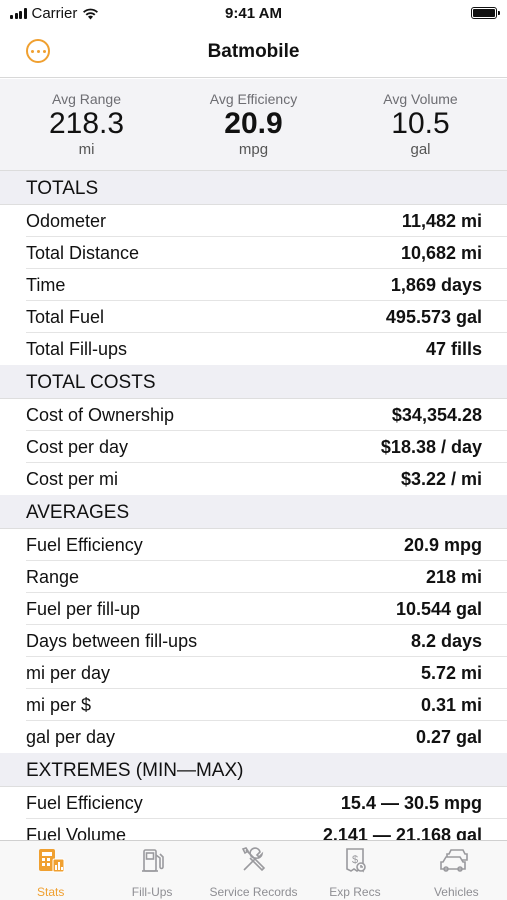  I want to click on tab-label: Service Records, so click(253, 892).